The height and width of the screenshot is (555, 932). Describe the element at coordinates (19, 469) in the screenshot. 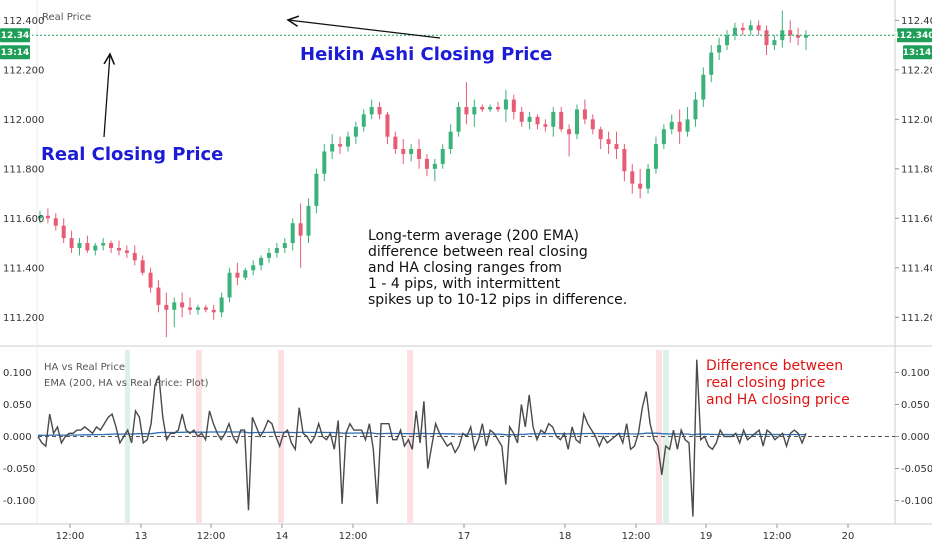

I see `osc-y-tick-label: -0.050` at that location.